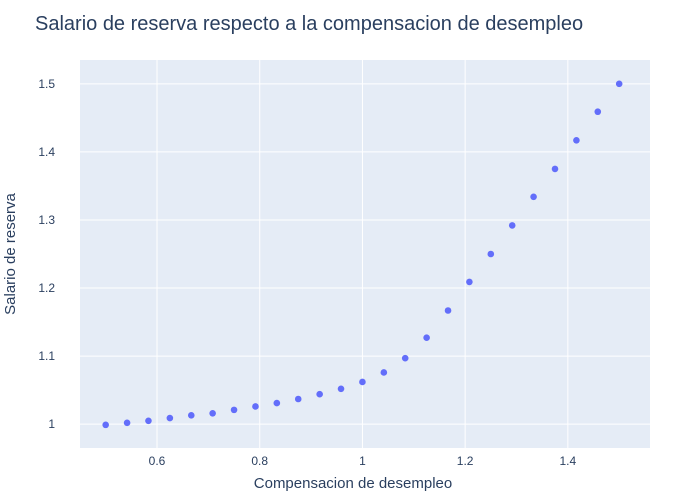 The height and width of the screenshot is (500, 700). Describe the element at coordinates (46, 288) in the screenshot. I see `y-tick-label: 1.2` at that location.